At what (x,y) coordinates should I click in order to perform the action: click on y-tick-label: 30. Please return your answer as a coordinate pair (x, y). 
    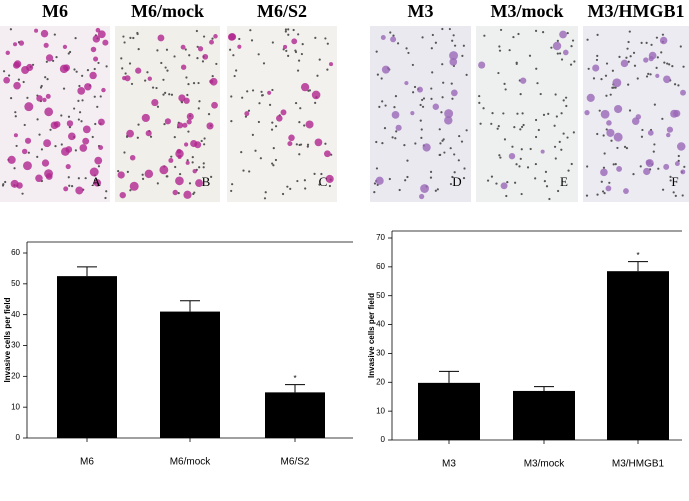
    Looking at the image, I should click on (15, 345).